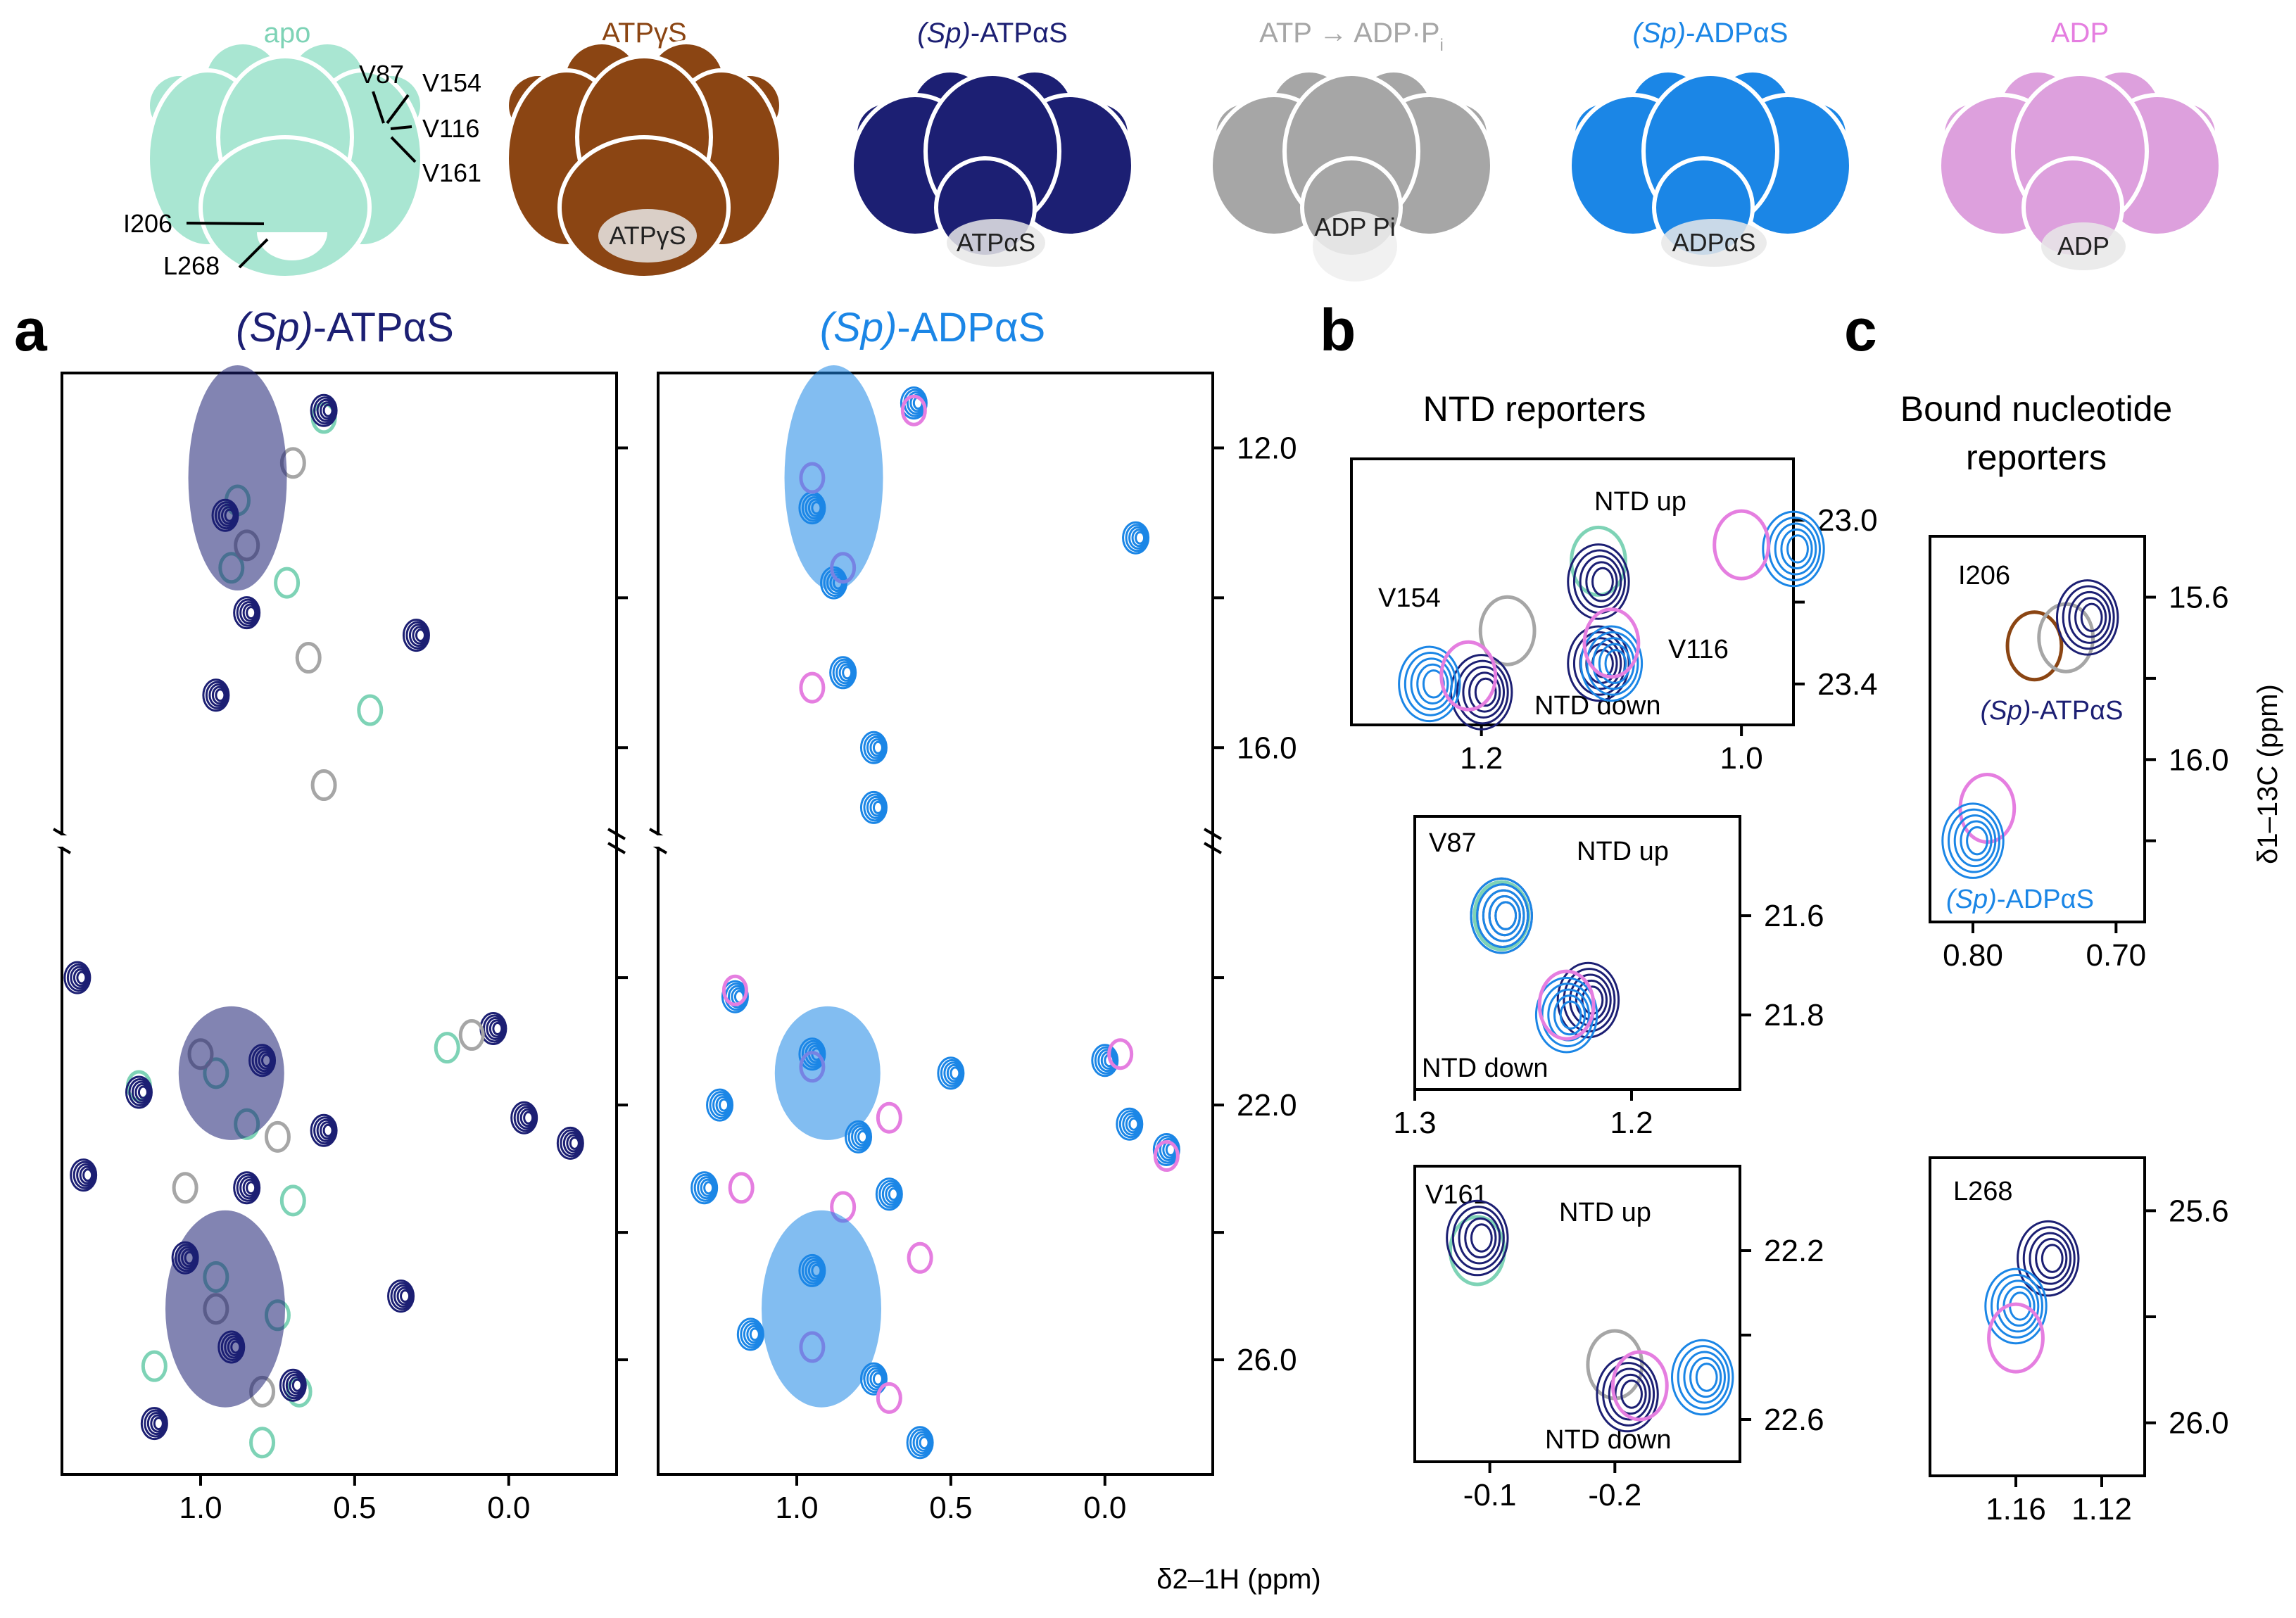 This screenshot has height=1618, width=2296. What do you see at coordinates (944, 33) in the screenshot?
I see `state-label-atpas-italic: (Sp)` at bounding box center [944, 33].